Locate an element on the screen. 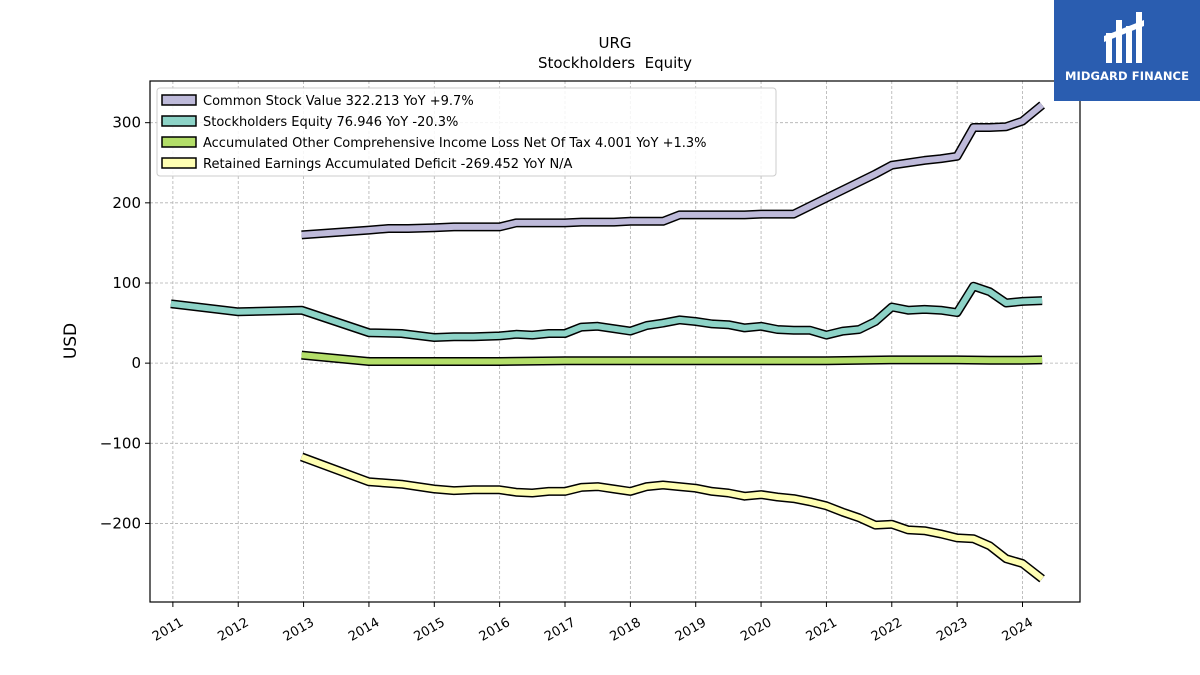  x-tick-label: 2016 is located at coordinates (495, 630).